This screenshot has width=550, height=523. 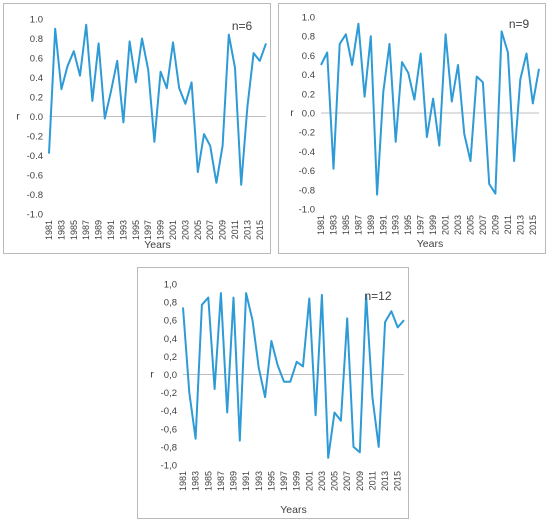 What do you see at coordinates (170, 339) in the screenshot?
I see `y-tick-label: 0,4` at bounding box center [170, 339].